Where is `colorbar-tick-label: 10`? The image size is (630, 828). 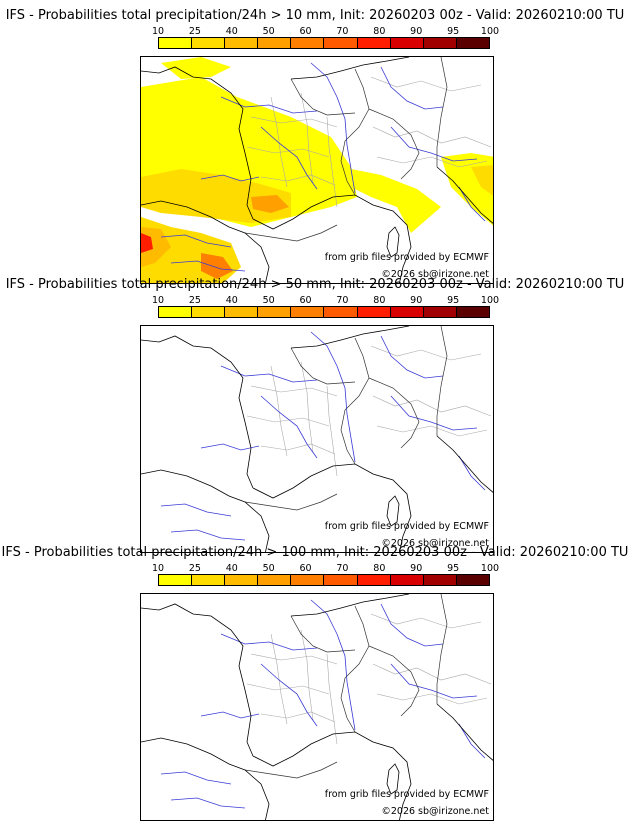
colorbar-tick-label: 10 is located at coordinates (158, 300).